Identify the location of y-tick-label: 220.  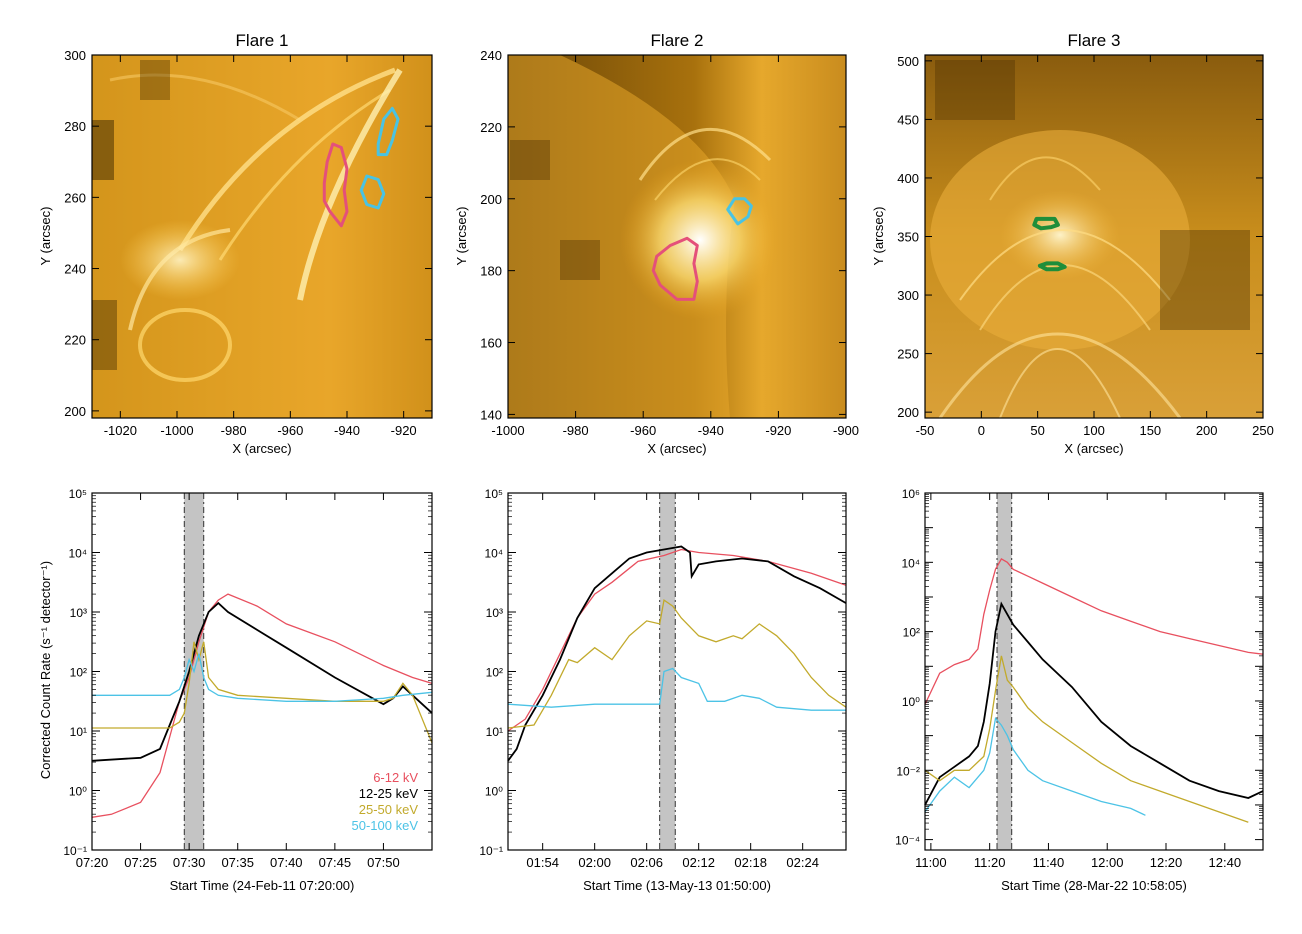
(491, 127).